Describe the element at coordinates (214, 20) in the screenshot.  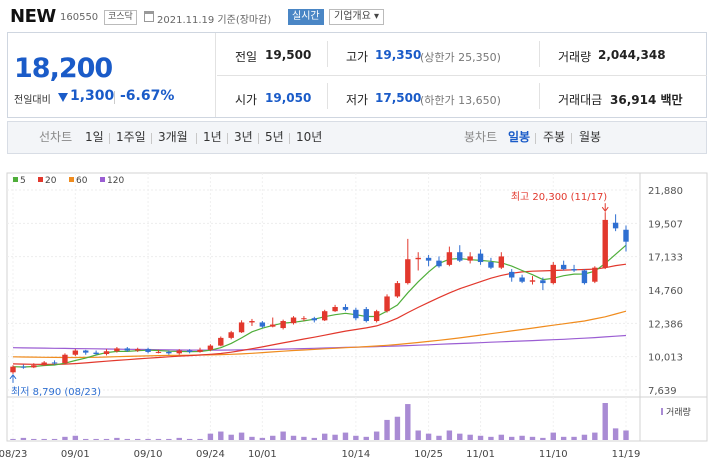
I see `date-text: 2021.11.19 기준(장마감)` at that location.